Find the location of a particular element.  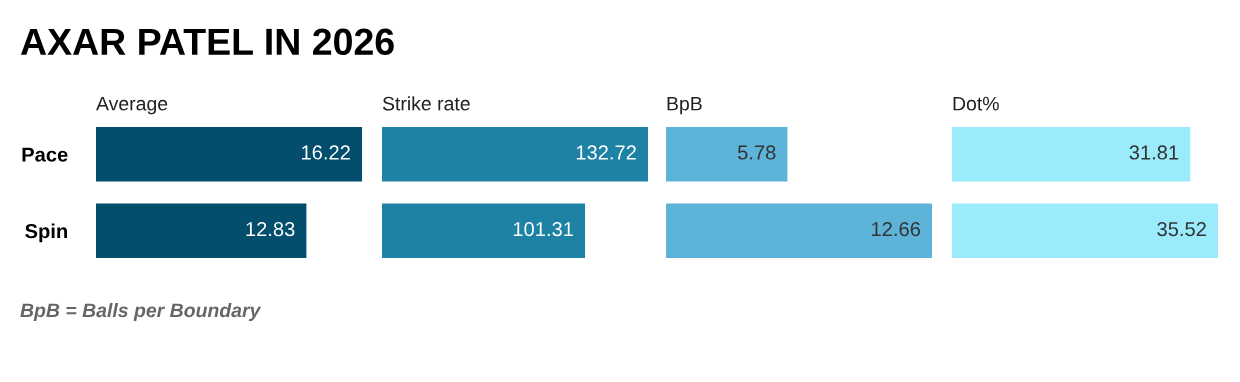

x-axis-title: BpB is located at coordinates (684, 105).